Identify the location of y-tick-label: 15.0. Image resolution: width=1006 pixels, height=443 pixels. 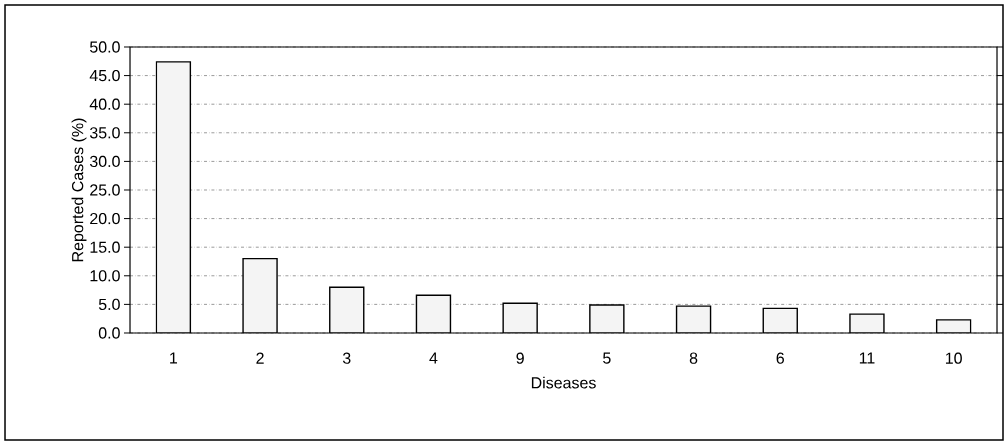
(105, 247).